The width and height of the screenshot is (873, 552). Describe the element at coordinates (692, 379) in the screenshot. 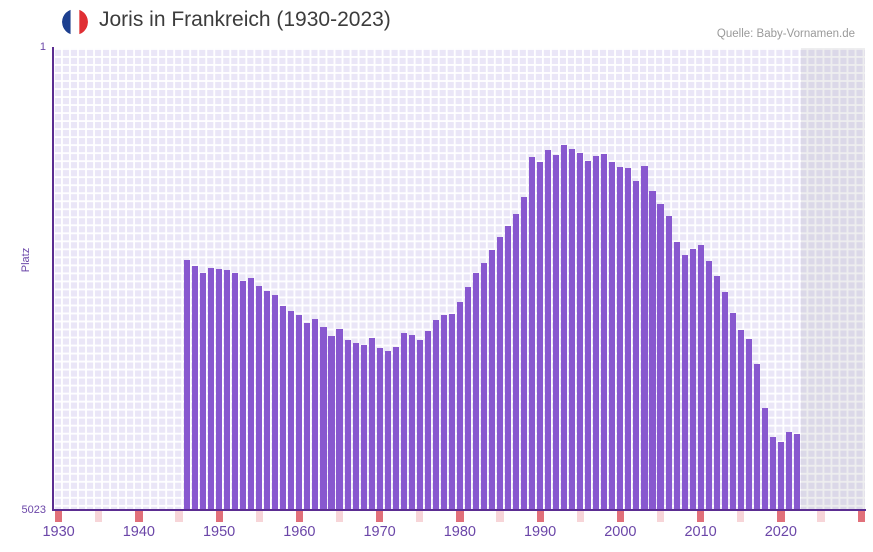

I see `bar-2009` at that location.